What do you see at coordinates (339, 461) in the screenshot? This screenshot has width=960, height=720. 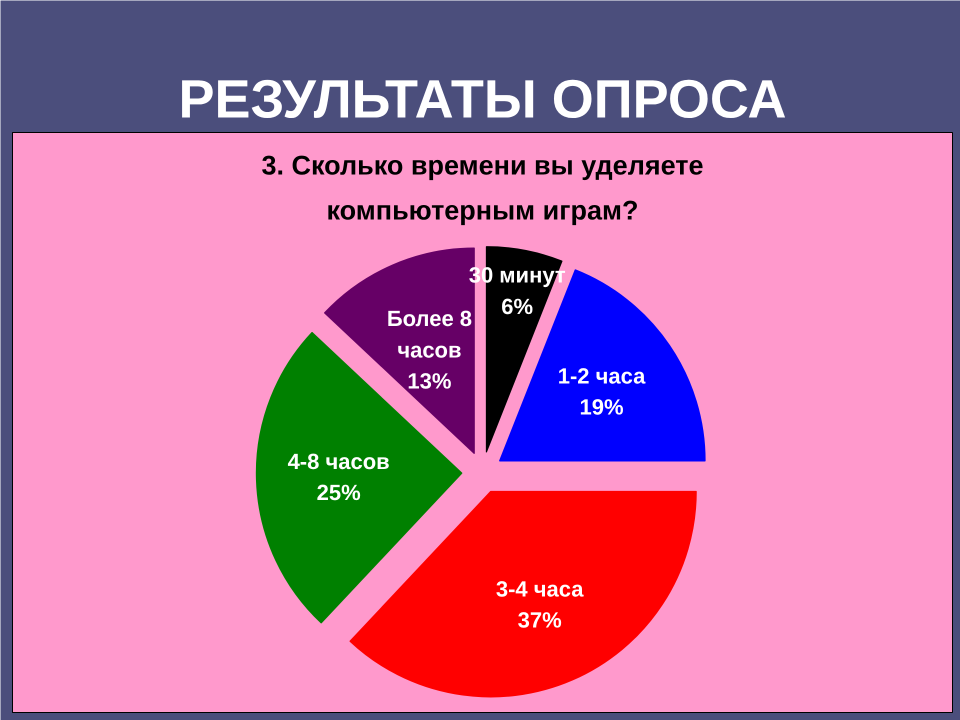 I see `slice-label: 4-8 часов` at bounding box center [339, 461].